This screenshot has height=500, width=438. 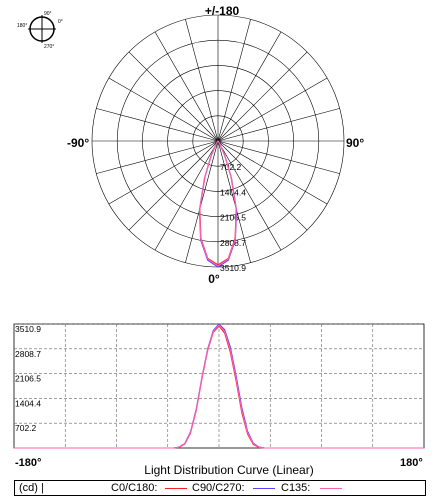 I want to click on legend-label-c0: C0/C180:, so click(x=134, y=488).